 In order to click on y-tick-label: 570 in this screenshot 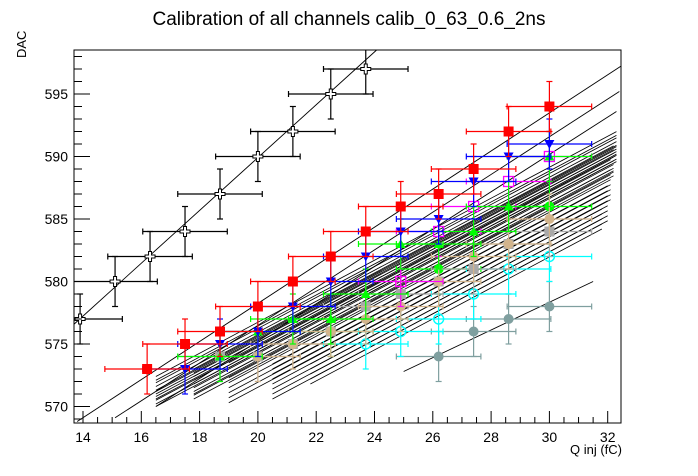, I will do `click(57, 407)`.